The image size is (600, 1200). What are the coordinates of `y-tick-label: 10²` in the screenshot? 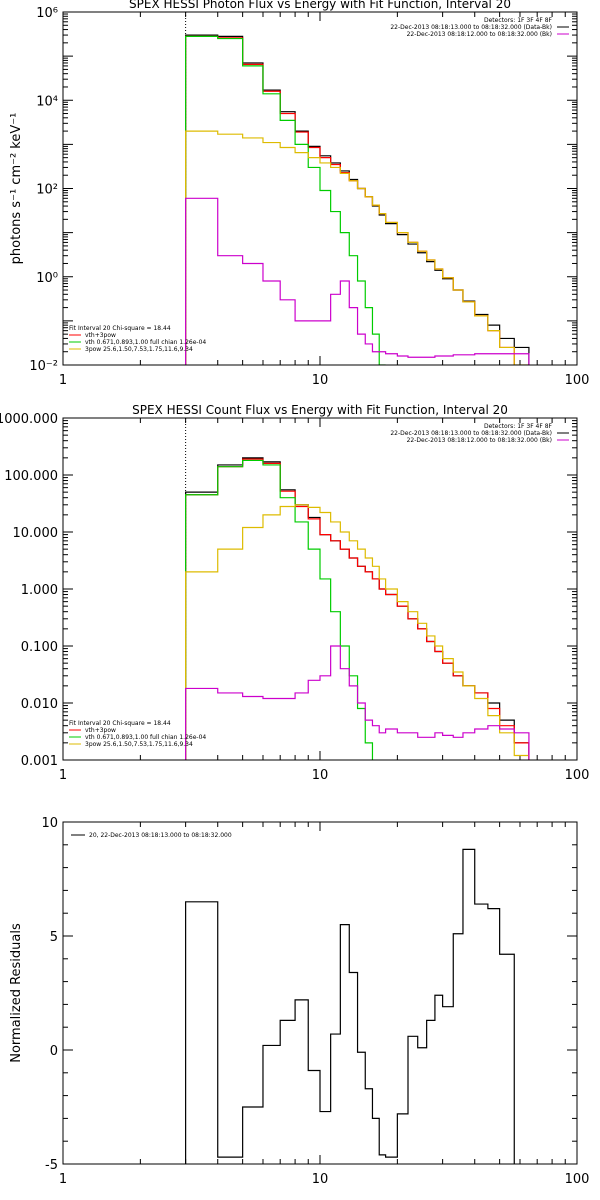 It's located at (47, 190).